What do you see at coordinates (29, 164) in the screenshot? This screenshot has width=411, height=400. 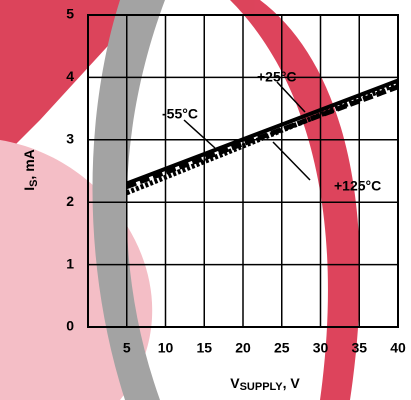 I see `y-label-unit: , mA` at bounding box center [29, 164].